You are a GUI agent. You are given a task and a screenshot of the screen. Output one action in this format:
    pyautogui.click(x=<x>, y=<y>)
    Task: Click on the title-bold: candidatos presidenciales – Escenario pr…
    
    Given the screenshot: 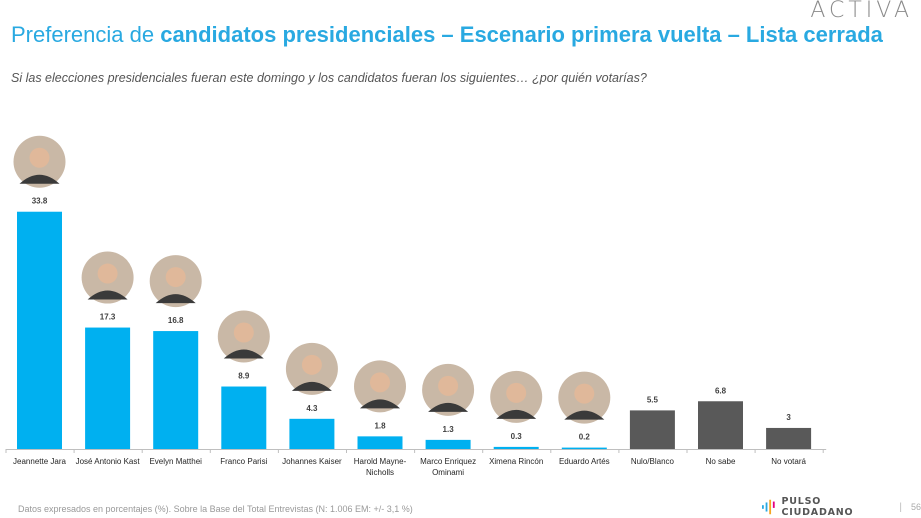 What is the action you would take?
    pyautogui.click(x=521, y=34)
    